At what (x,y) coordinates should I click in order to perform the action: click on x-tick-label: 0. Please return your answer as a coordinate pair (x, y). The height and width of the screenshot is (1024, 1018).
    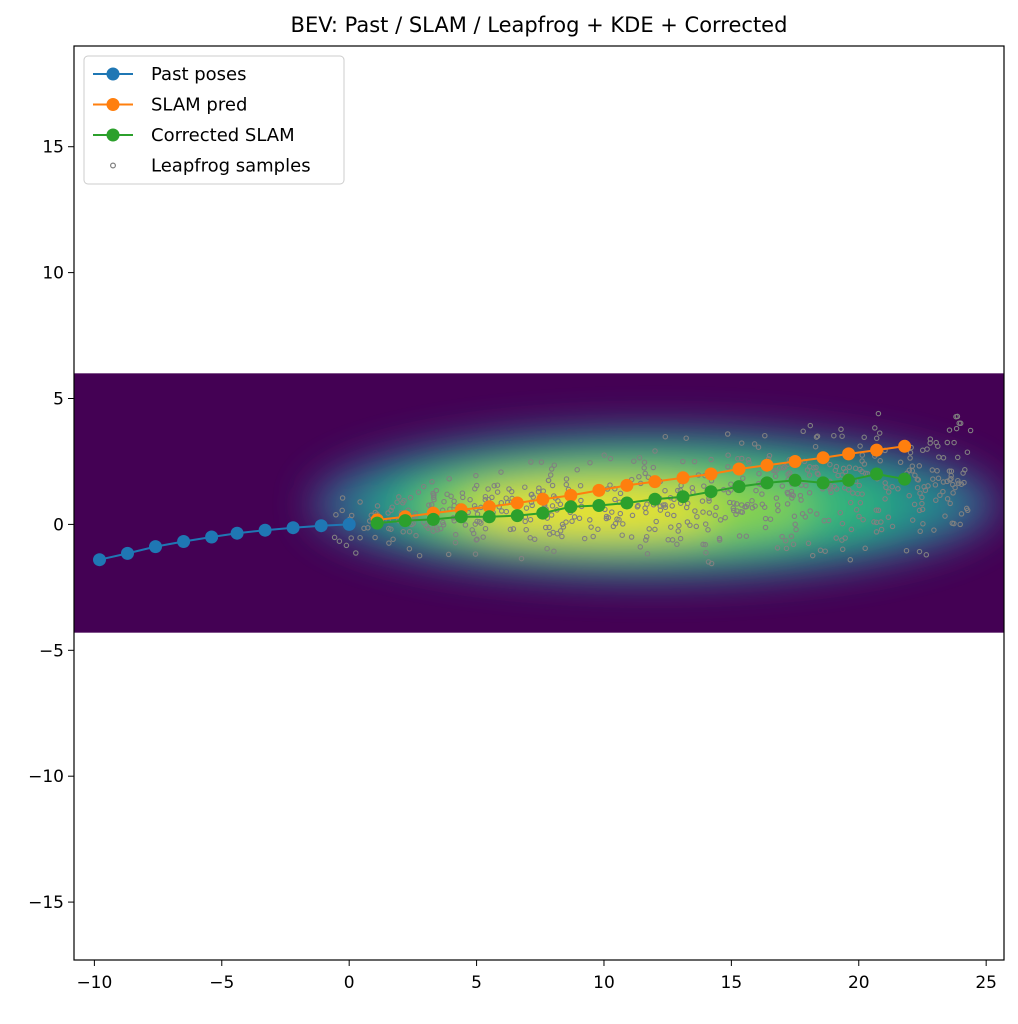
    Looking at the image, I should click on (349, 983).